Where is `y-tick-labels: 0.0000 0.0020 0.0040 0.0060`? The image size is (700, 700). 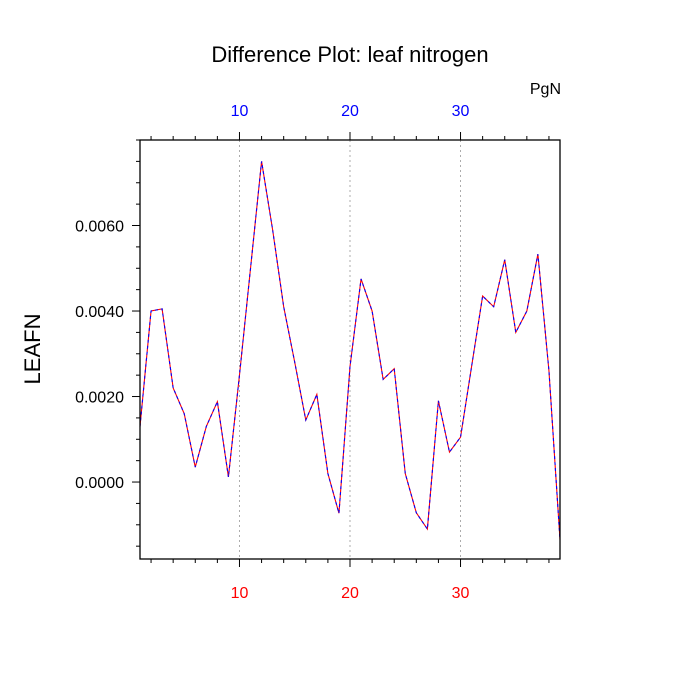
y-tick-labels: 0.0000 0.0020 0.0040 0.0060 is located at coordinates (99, 356).